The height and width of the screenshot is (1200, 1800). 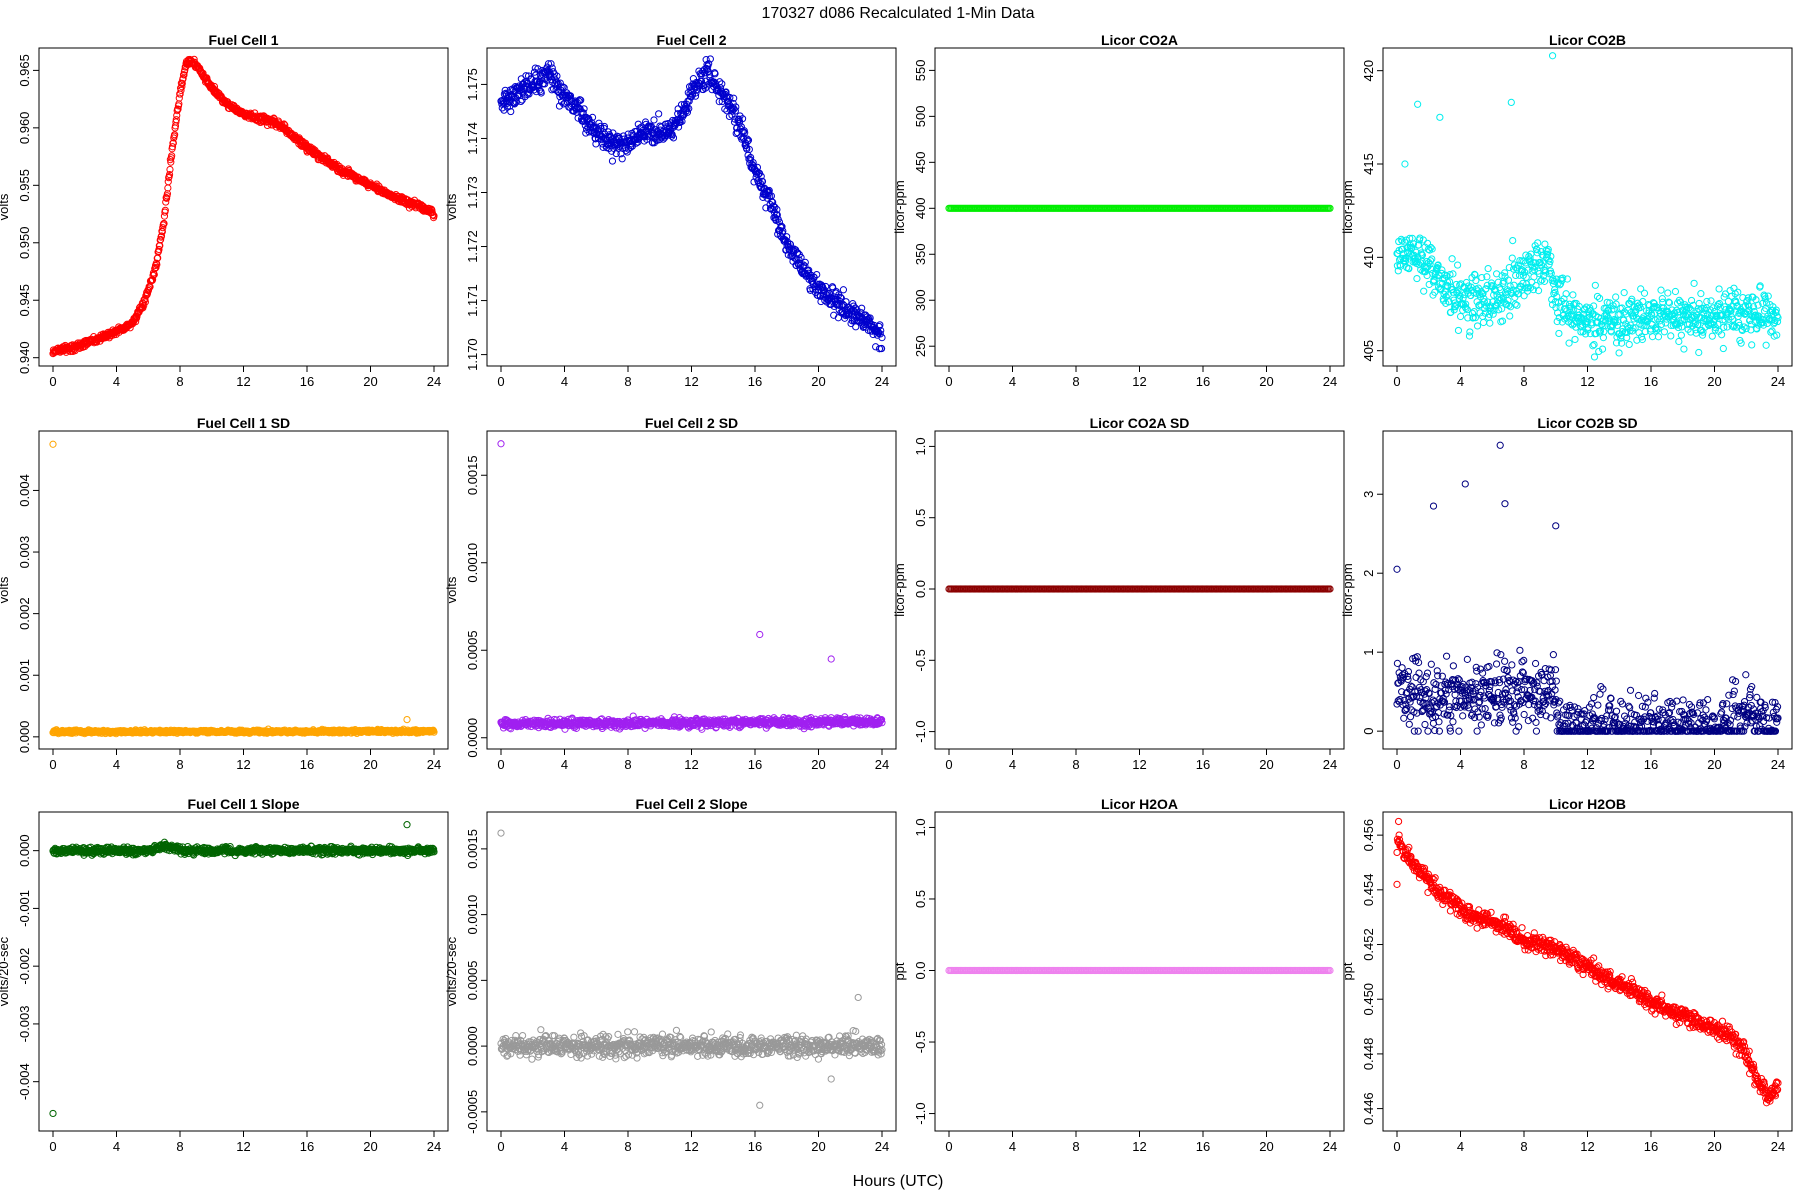 I want to click on y-tick-label: 550, so click(x=920, y=71).